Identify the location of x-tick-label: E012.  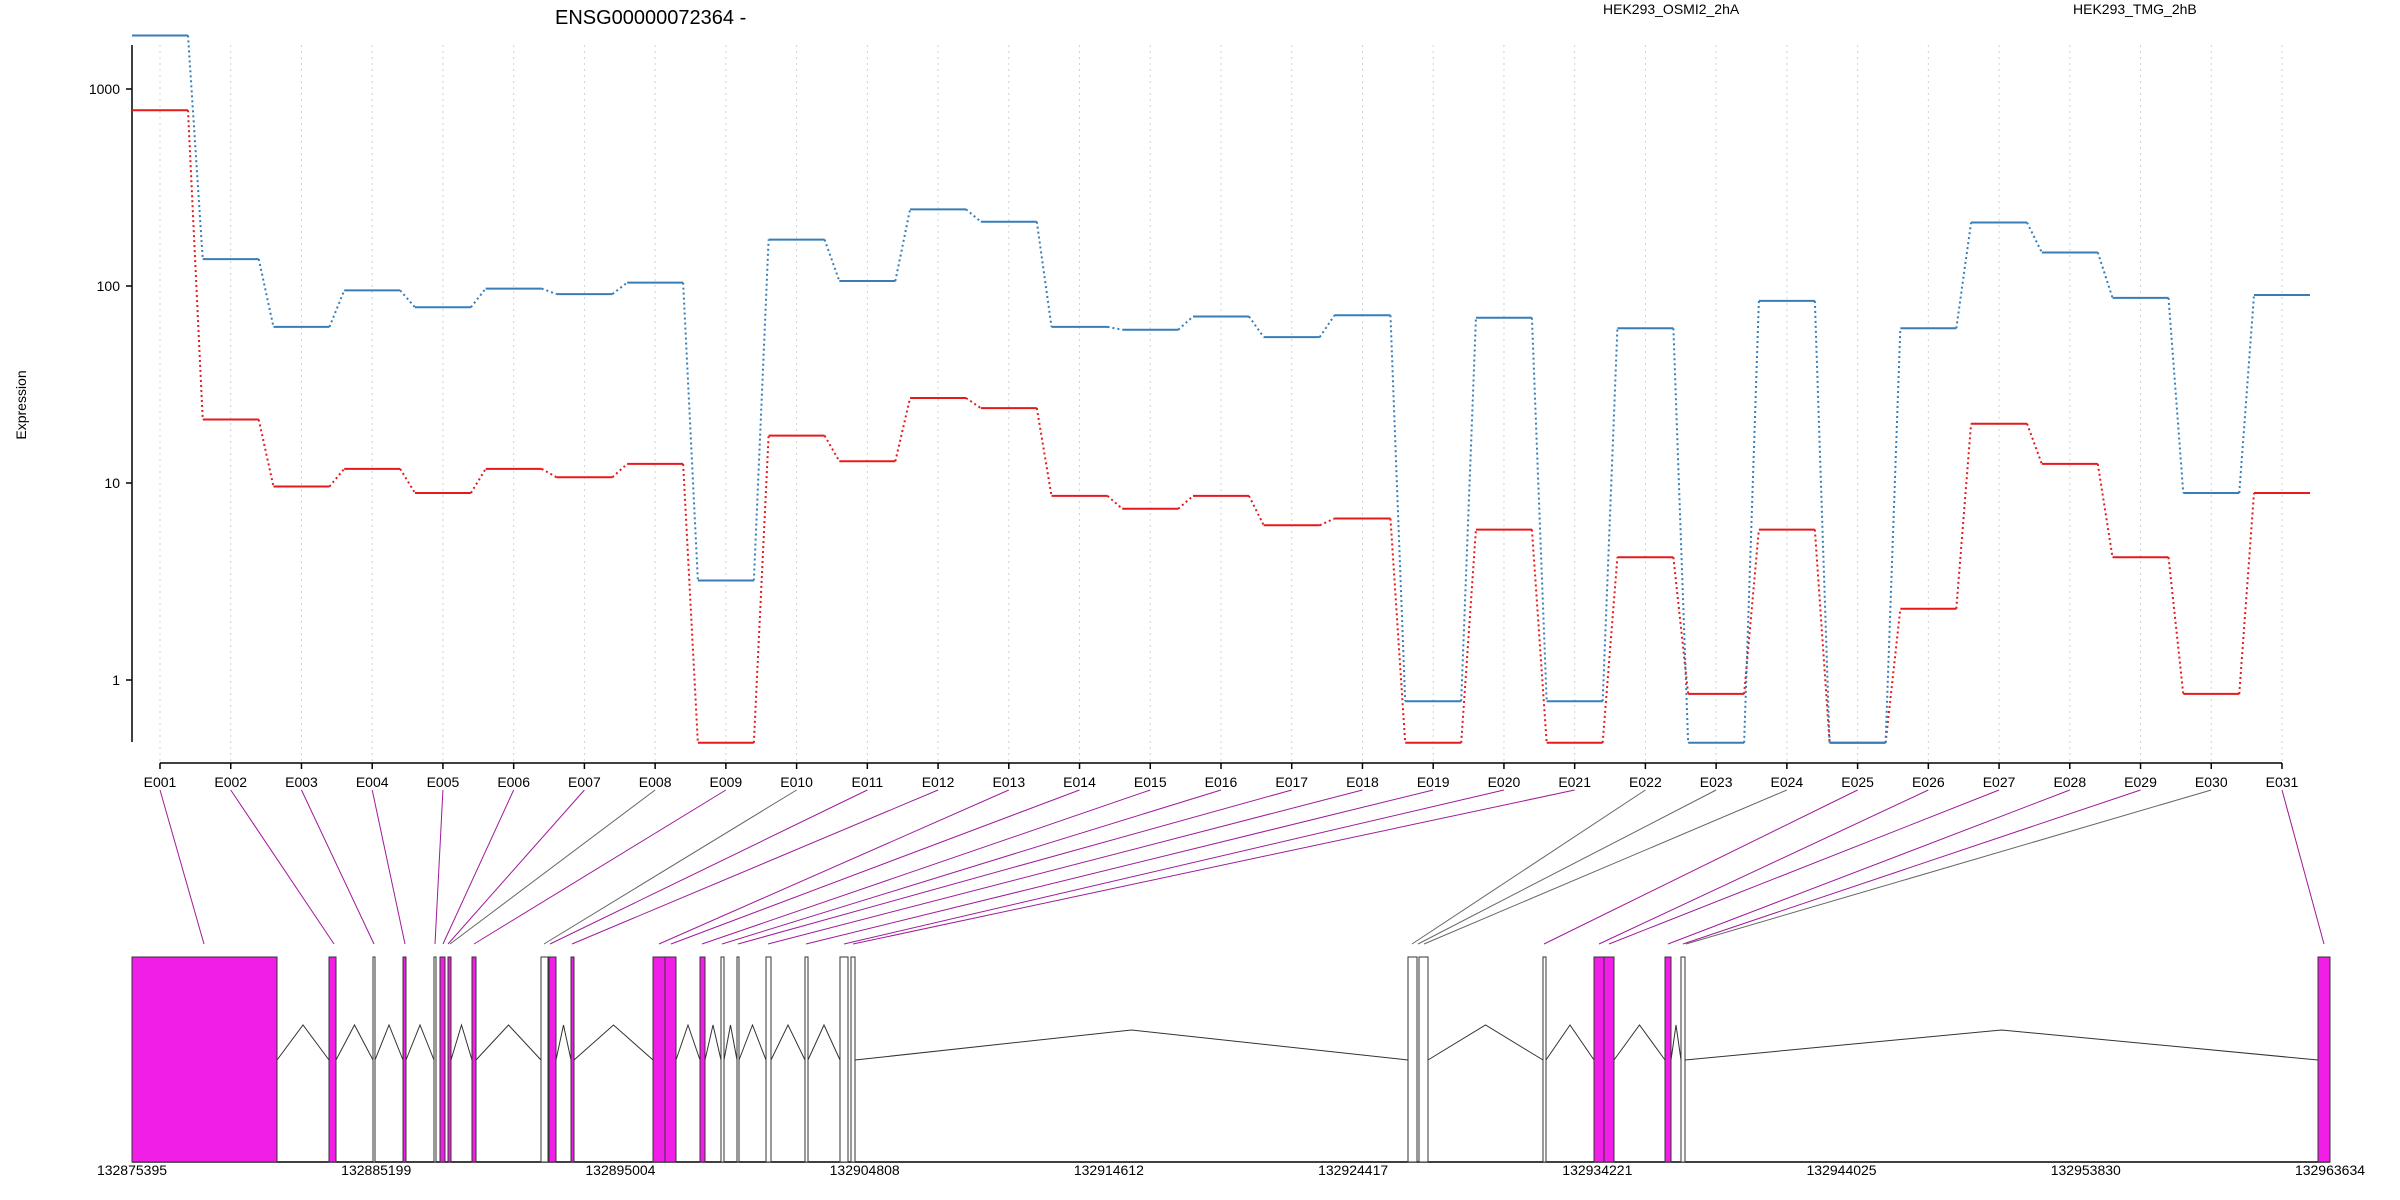
(938, 782).